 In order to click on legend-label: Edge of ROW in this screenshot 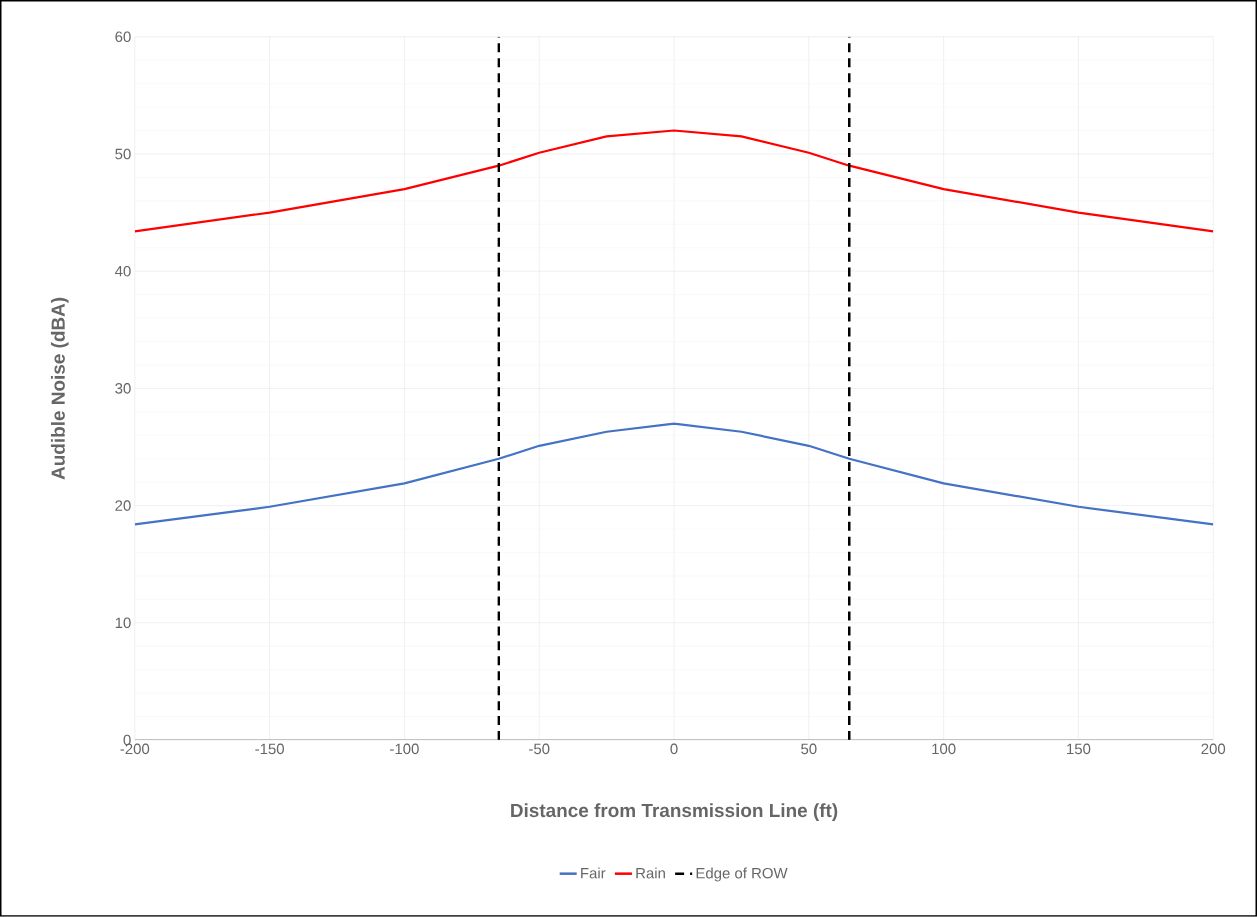, I will do `click(742, 874)`.